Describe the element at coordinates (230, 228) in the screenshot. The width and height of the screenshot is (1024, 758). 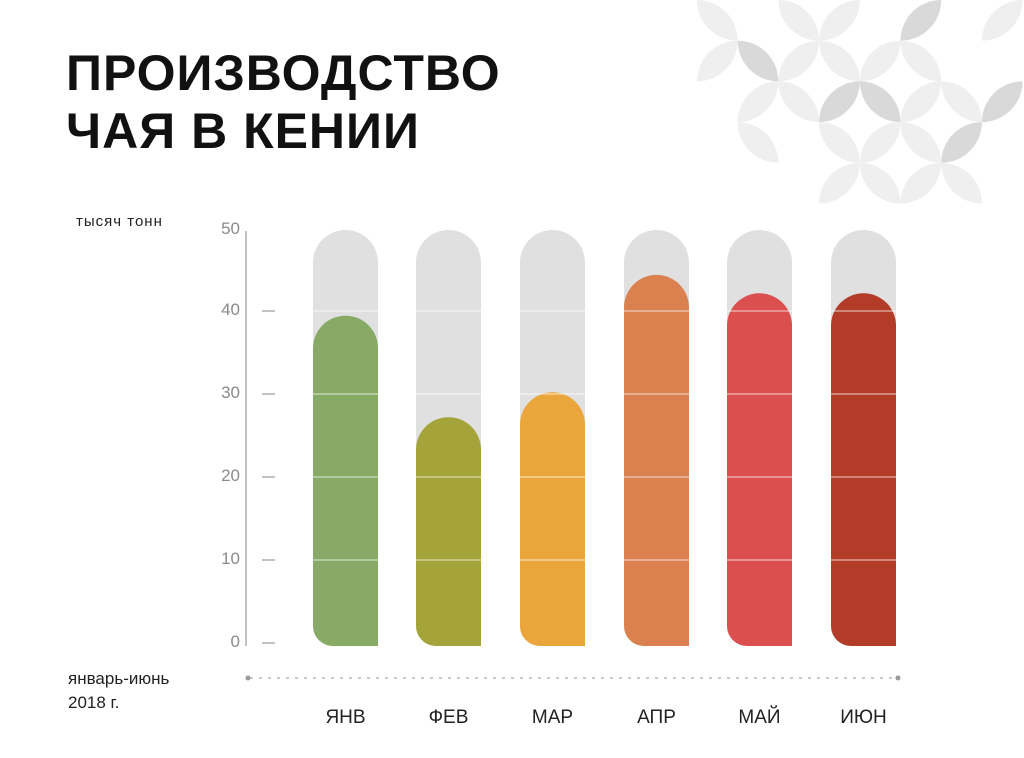
I see `y-tick-label: 50` at that location.